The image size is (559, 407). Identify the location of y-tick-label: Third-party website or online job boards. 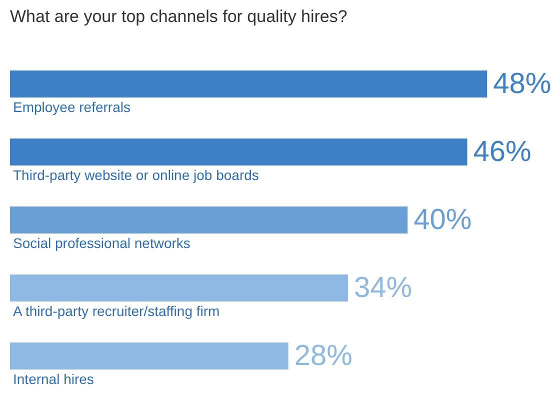
(136, 175).